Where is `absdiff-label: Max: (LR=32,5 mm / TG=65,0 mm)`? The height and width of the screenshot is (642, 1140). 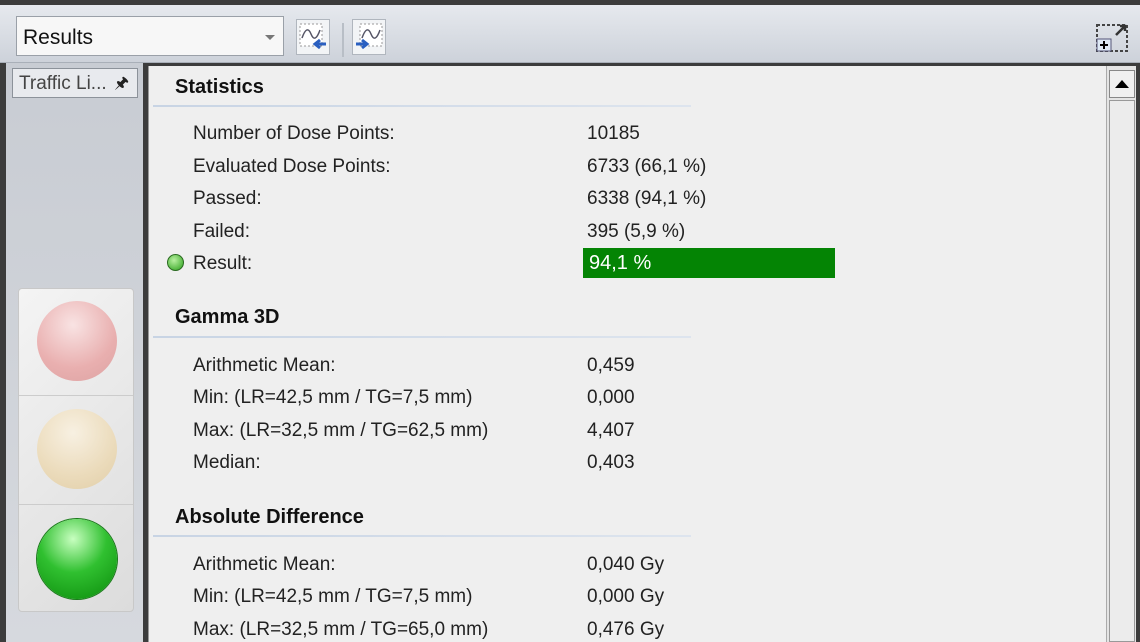
absdiff-label: Max: (LR=32,5 mm / TG=65,0 mm) is located at coordinates (341, 629).